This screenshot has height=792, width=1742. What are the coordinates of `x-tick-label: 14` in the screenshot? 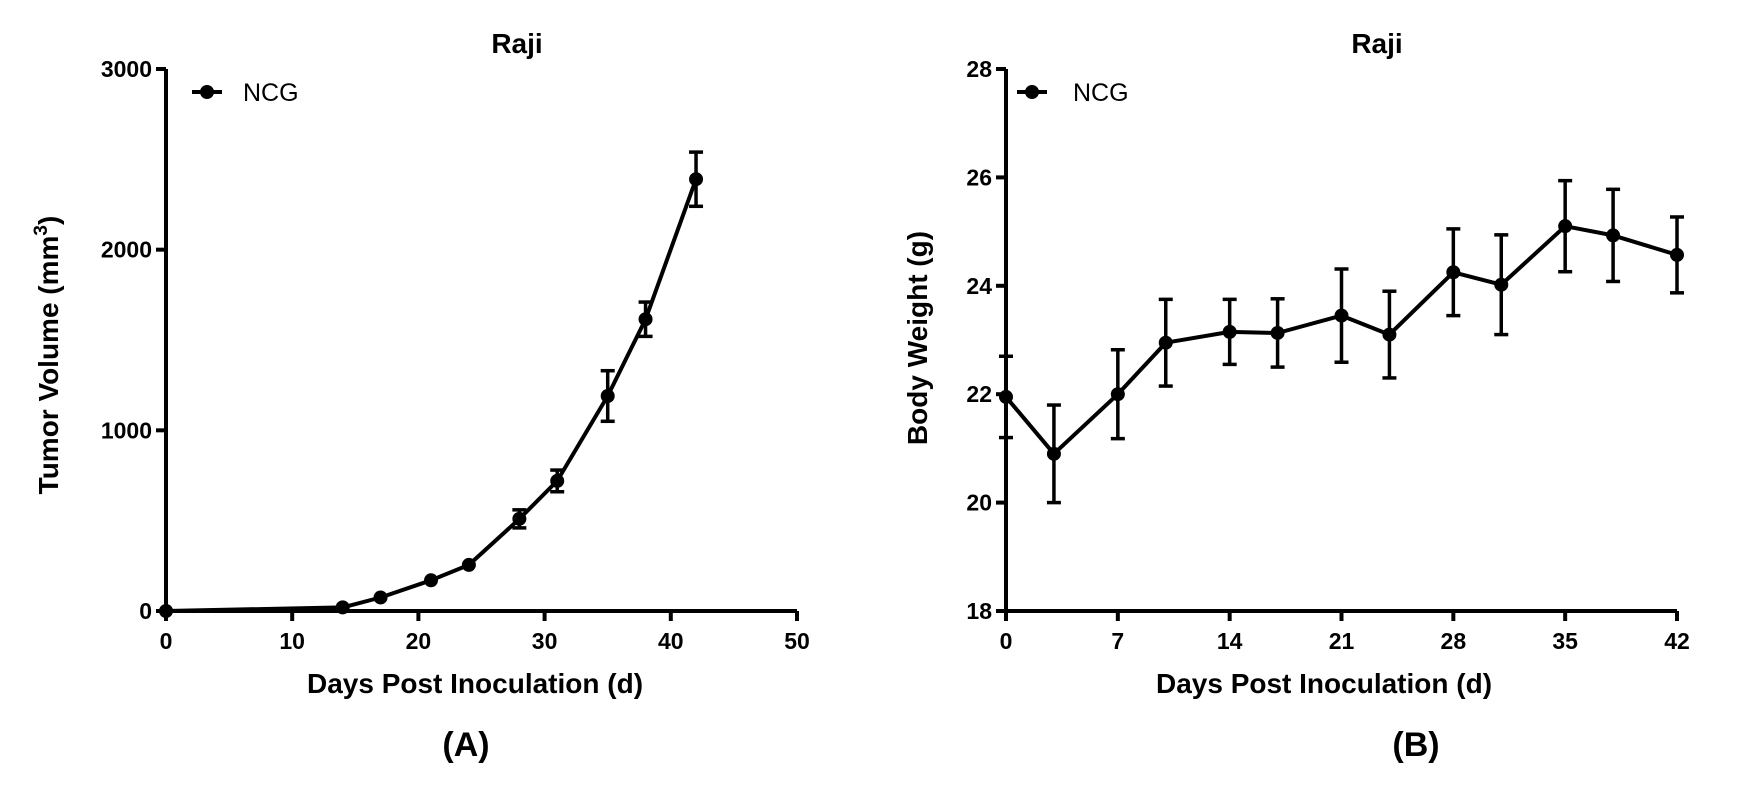 It's located at (1230, 641).